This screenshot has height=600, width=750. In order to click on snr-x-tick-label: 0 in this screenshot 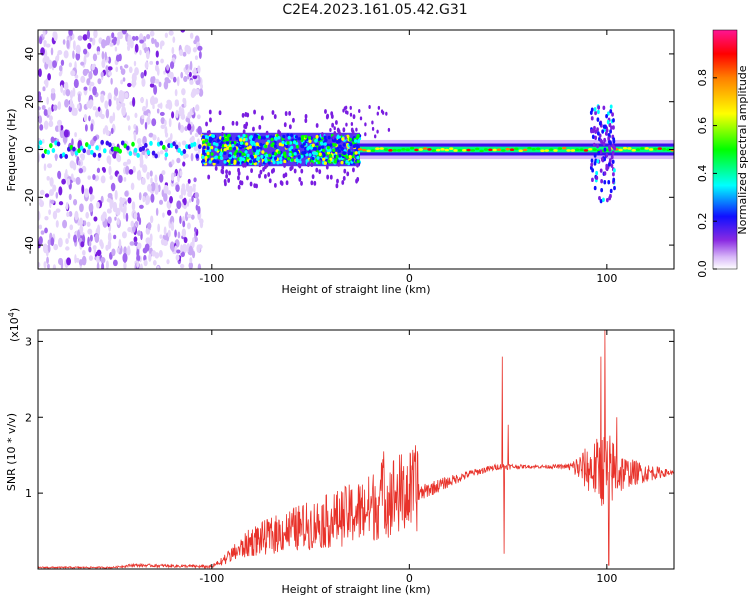, I will do `click(409, 578)`.